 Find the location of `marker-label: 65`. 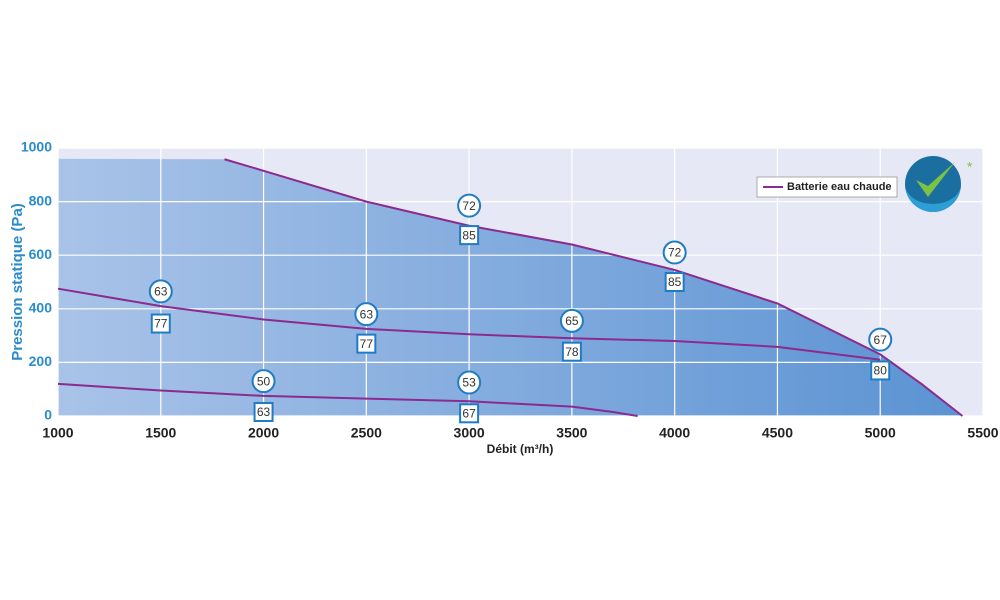

marker-label: 65 is located at coordinates (572, 321).